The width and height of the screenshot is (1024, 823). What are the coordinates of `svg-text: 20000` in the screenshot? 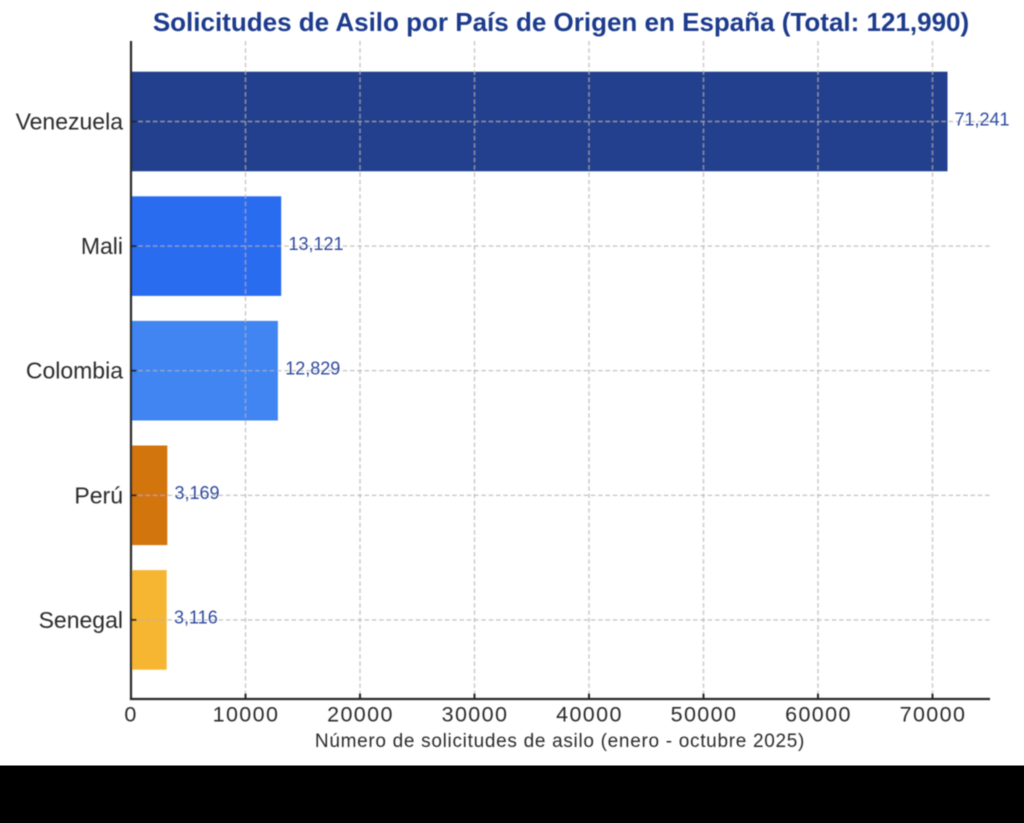 It's located at (360, 715).